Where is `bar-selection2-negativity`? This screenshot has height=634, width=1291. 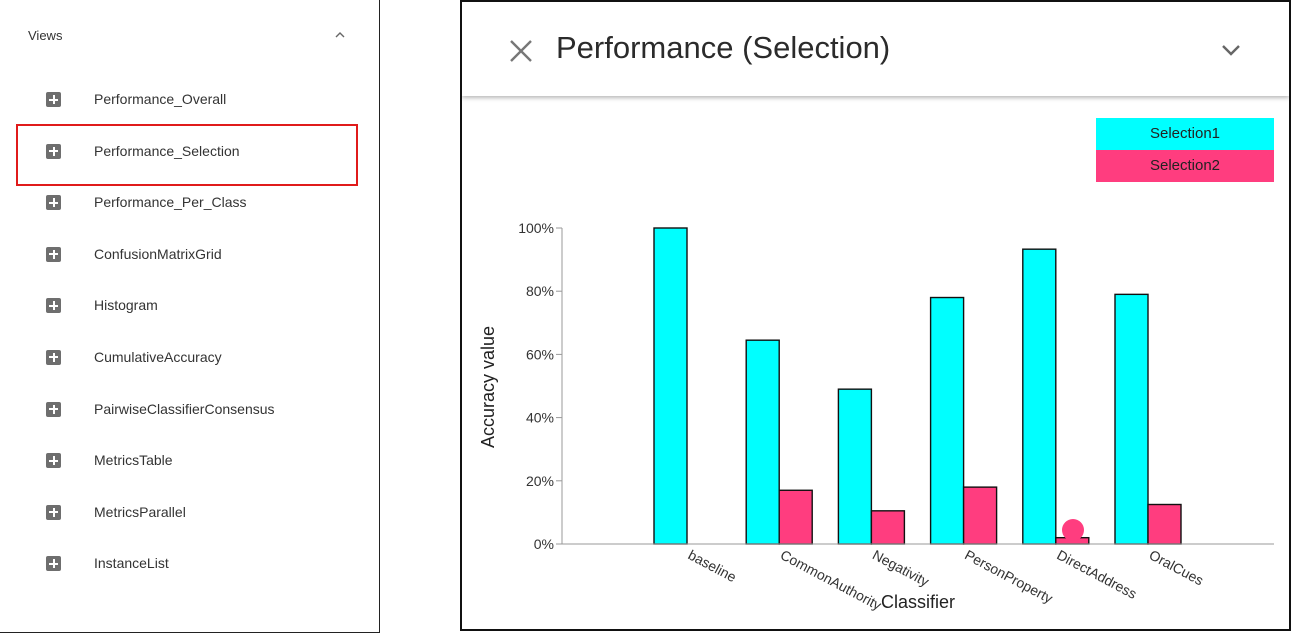
bar-selection2-negativity is located at coordinates (888, 527).